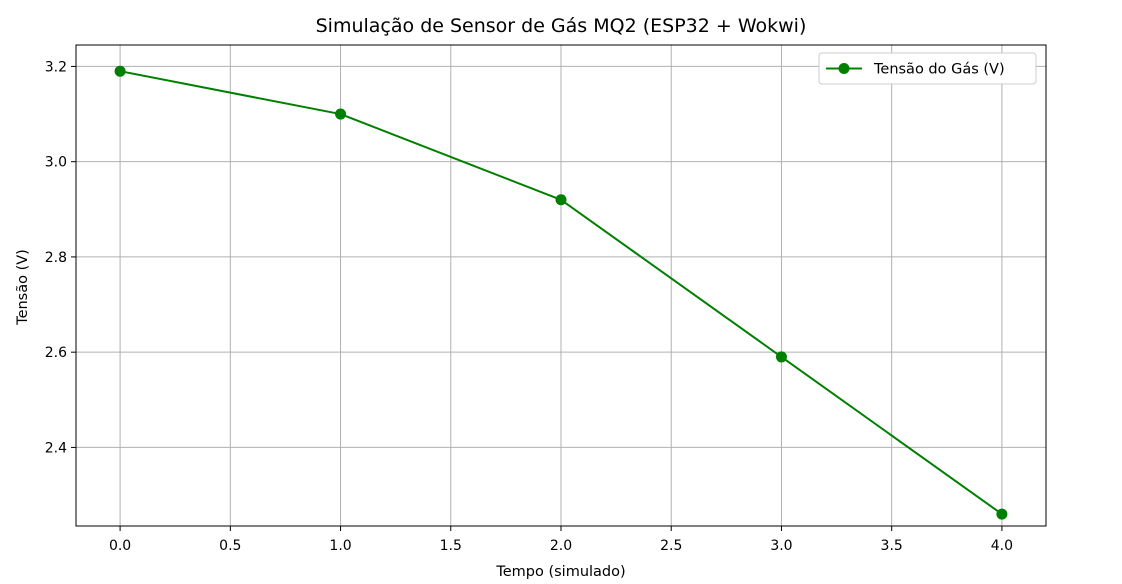 This screenshot has height=584, width=1122. I want to click on legend-box, so click(927, 68).